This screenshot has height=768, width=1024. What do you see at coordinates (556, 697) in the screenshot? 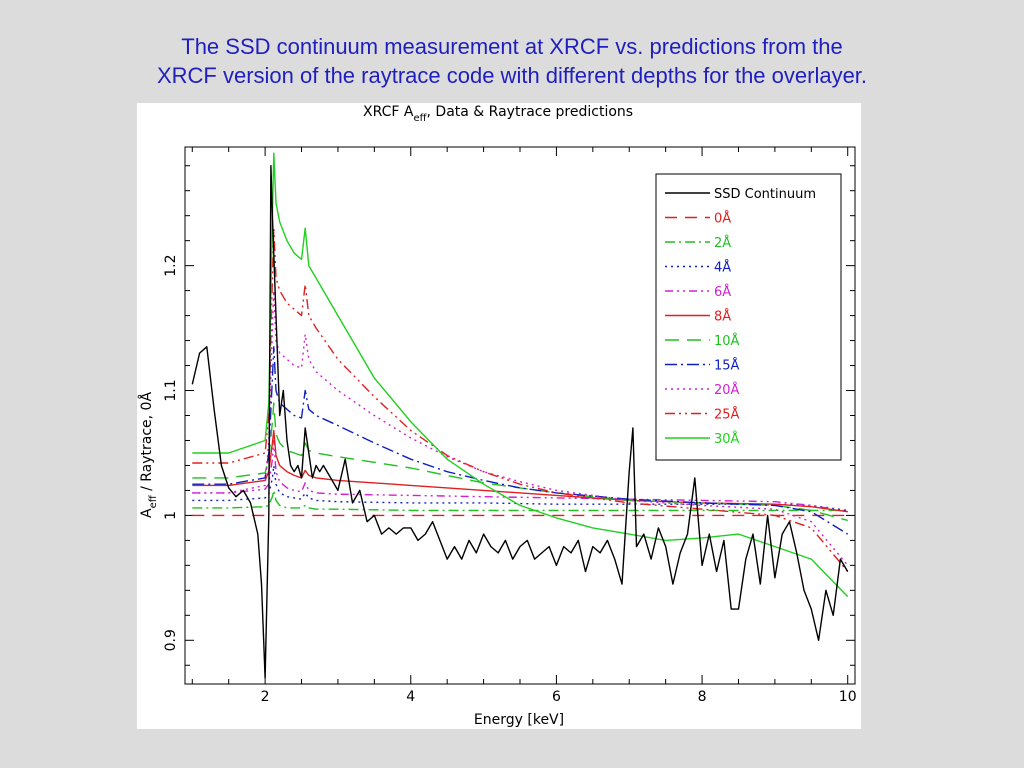
I see `x-tick-label: 6` at bounding box center [556, 697].